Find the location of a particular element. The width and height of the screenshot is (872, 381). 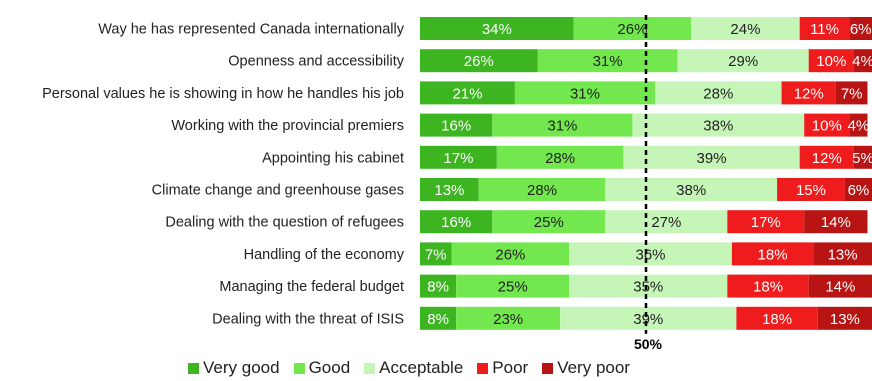

data-label: 35% is located at coordinates (648, 287).